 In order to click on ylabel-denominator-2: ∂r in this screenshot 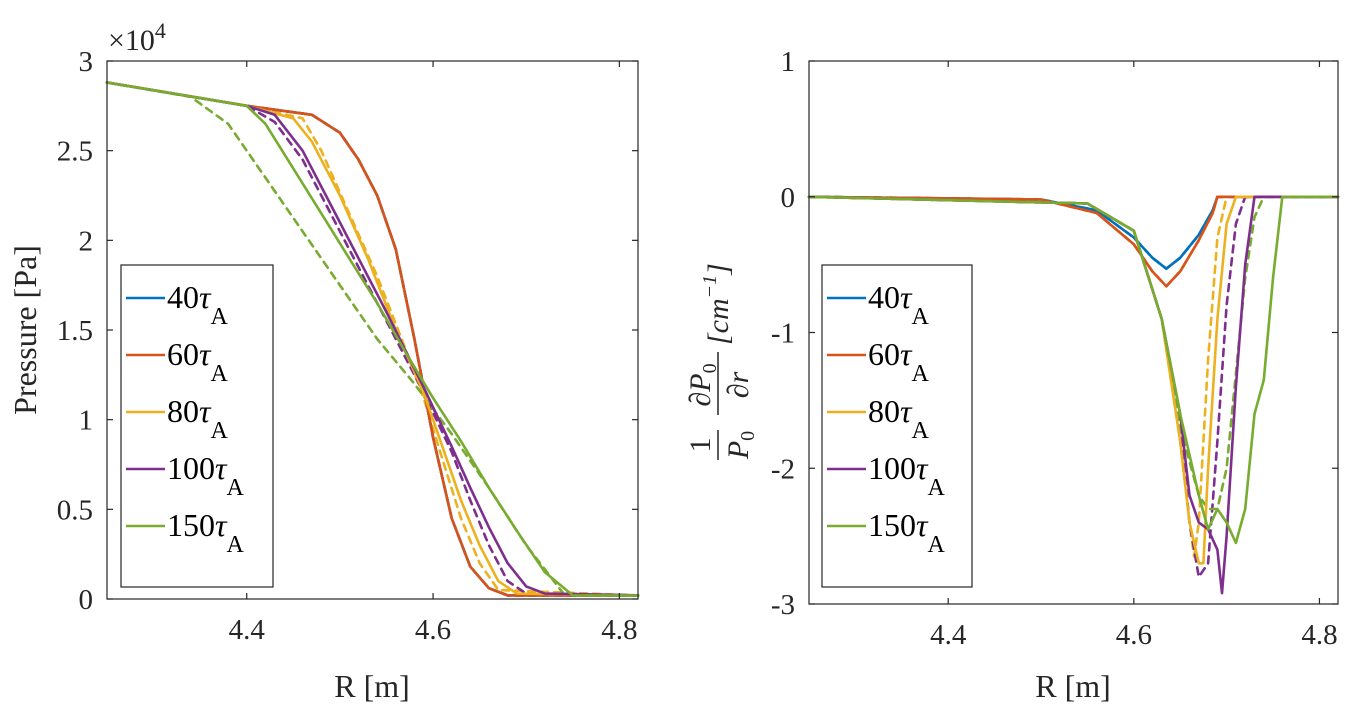, I will do `click(738, 384)`.